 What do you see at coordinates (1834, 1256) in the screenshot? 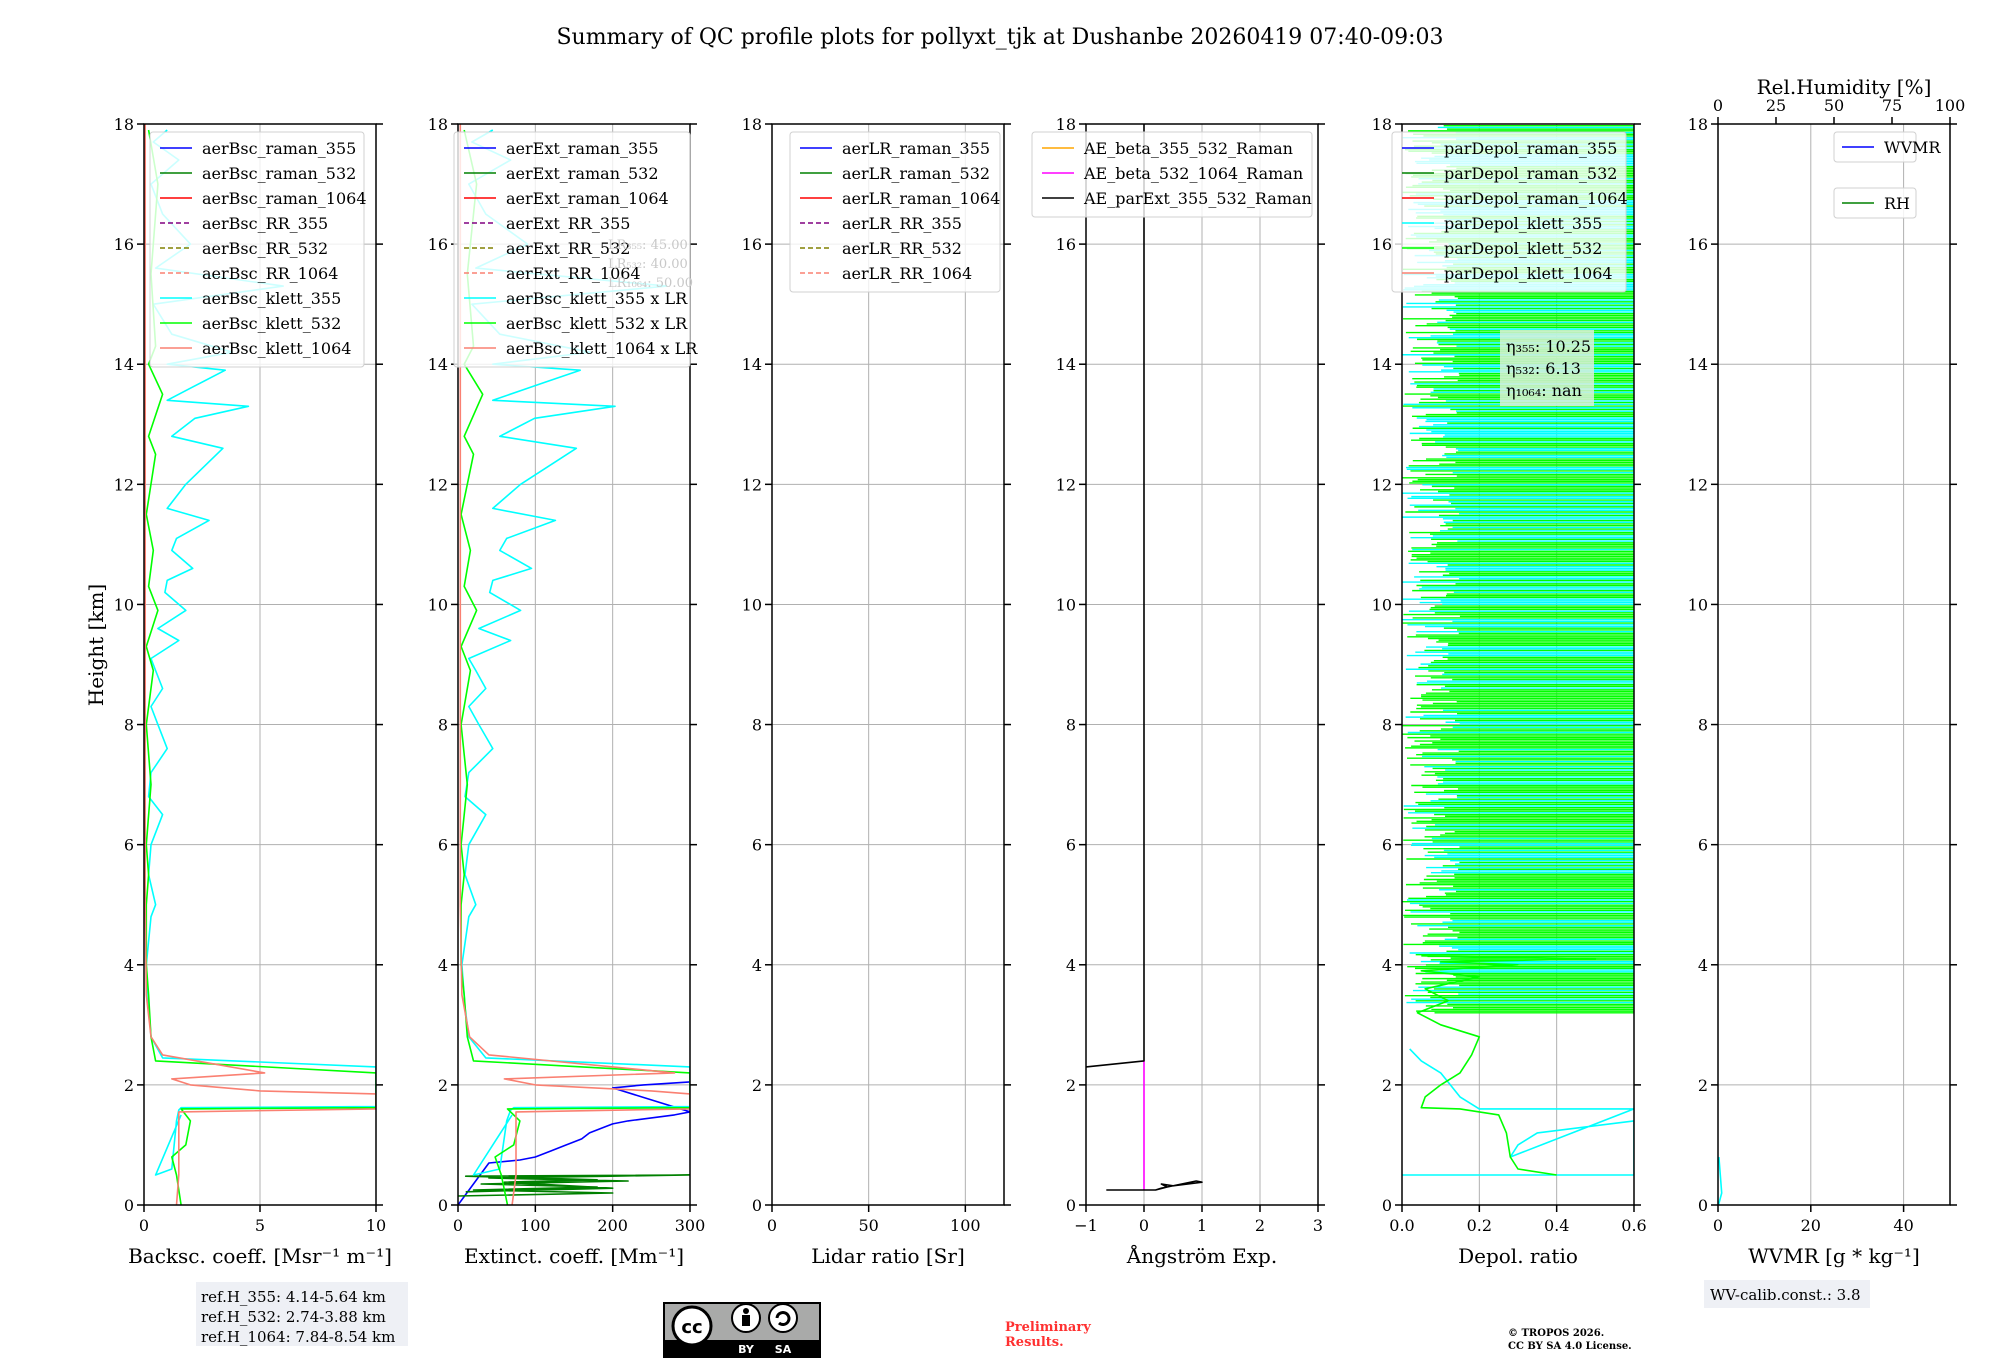
I see `x-axis-label: WVMR [g * kg⁻¹]` at bounding box center [1834, 1256].